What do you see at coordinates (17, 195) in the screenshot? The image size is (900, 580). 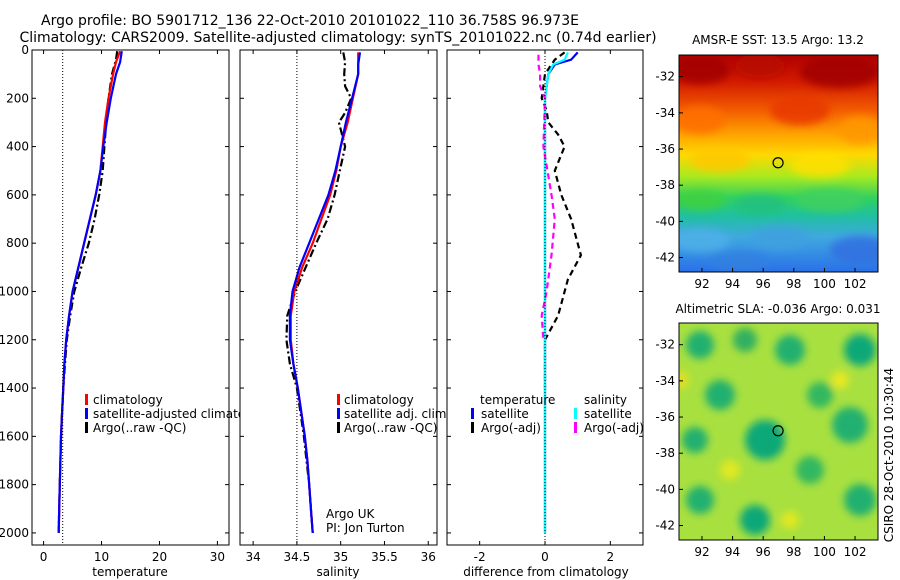 I see `y-tick-label: 600` at bounding box center [17, 195].